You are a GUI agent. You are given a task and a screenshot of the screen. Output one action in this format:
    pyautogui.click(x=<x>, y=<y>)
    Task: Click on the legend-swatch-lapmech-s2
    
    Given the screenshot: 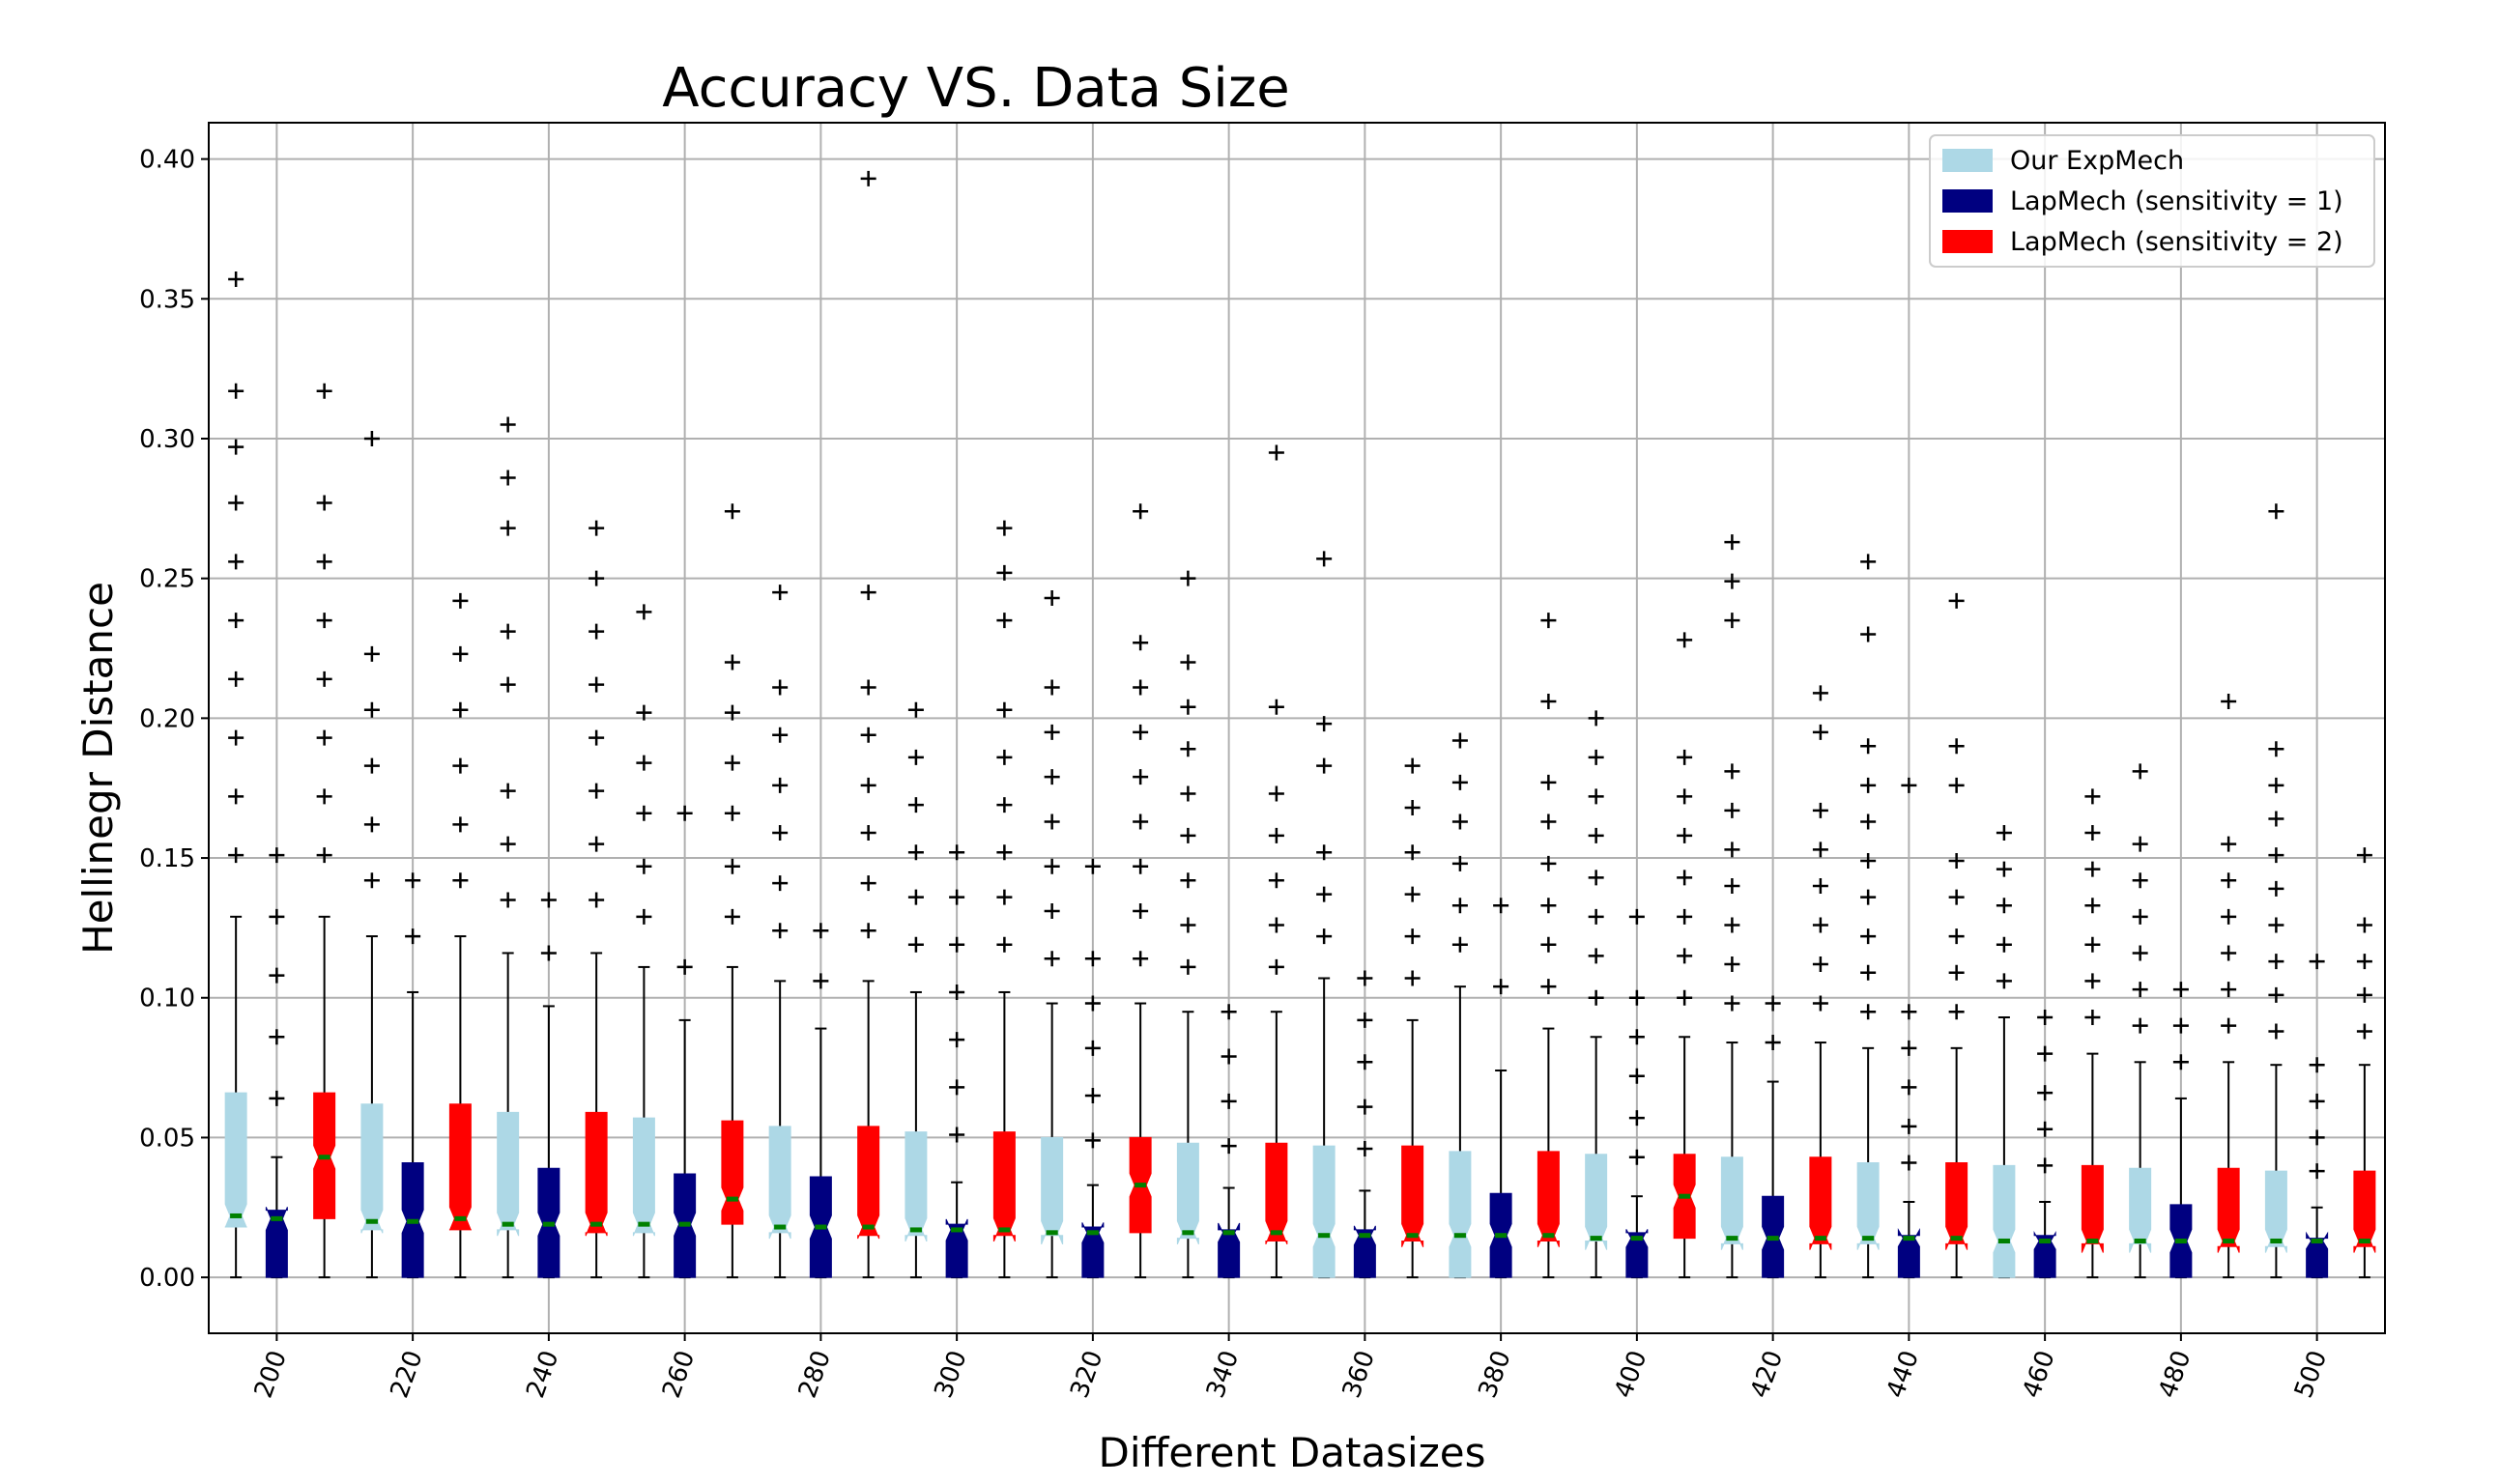 What is the action you would take?
    pyautogui.click(x=1967, y=242)
    